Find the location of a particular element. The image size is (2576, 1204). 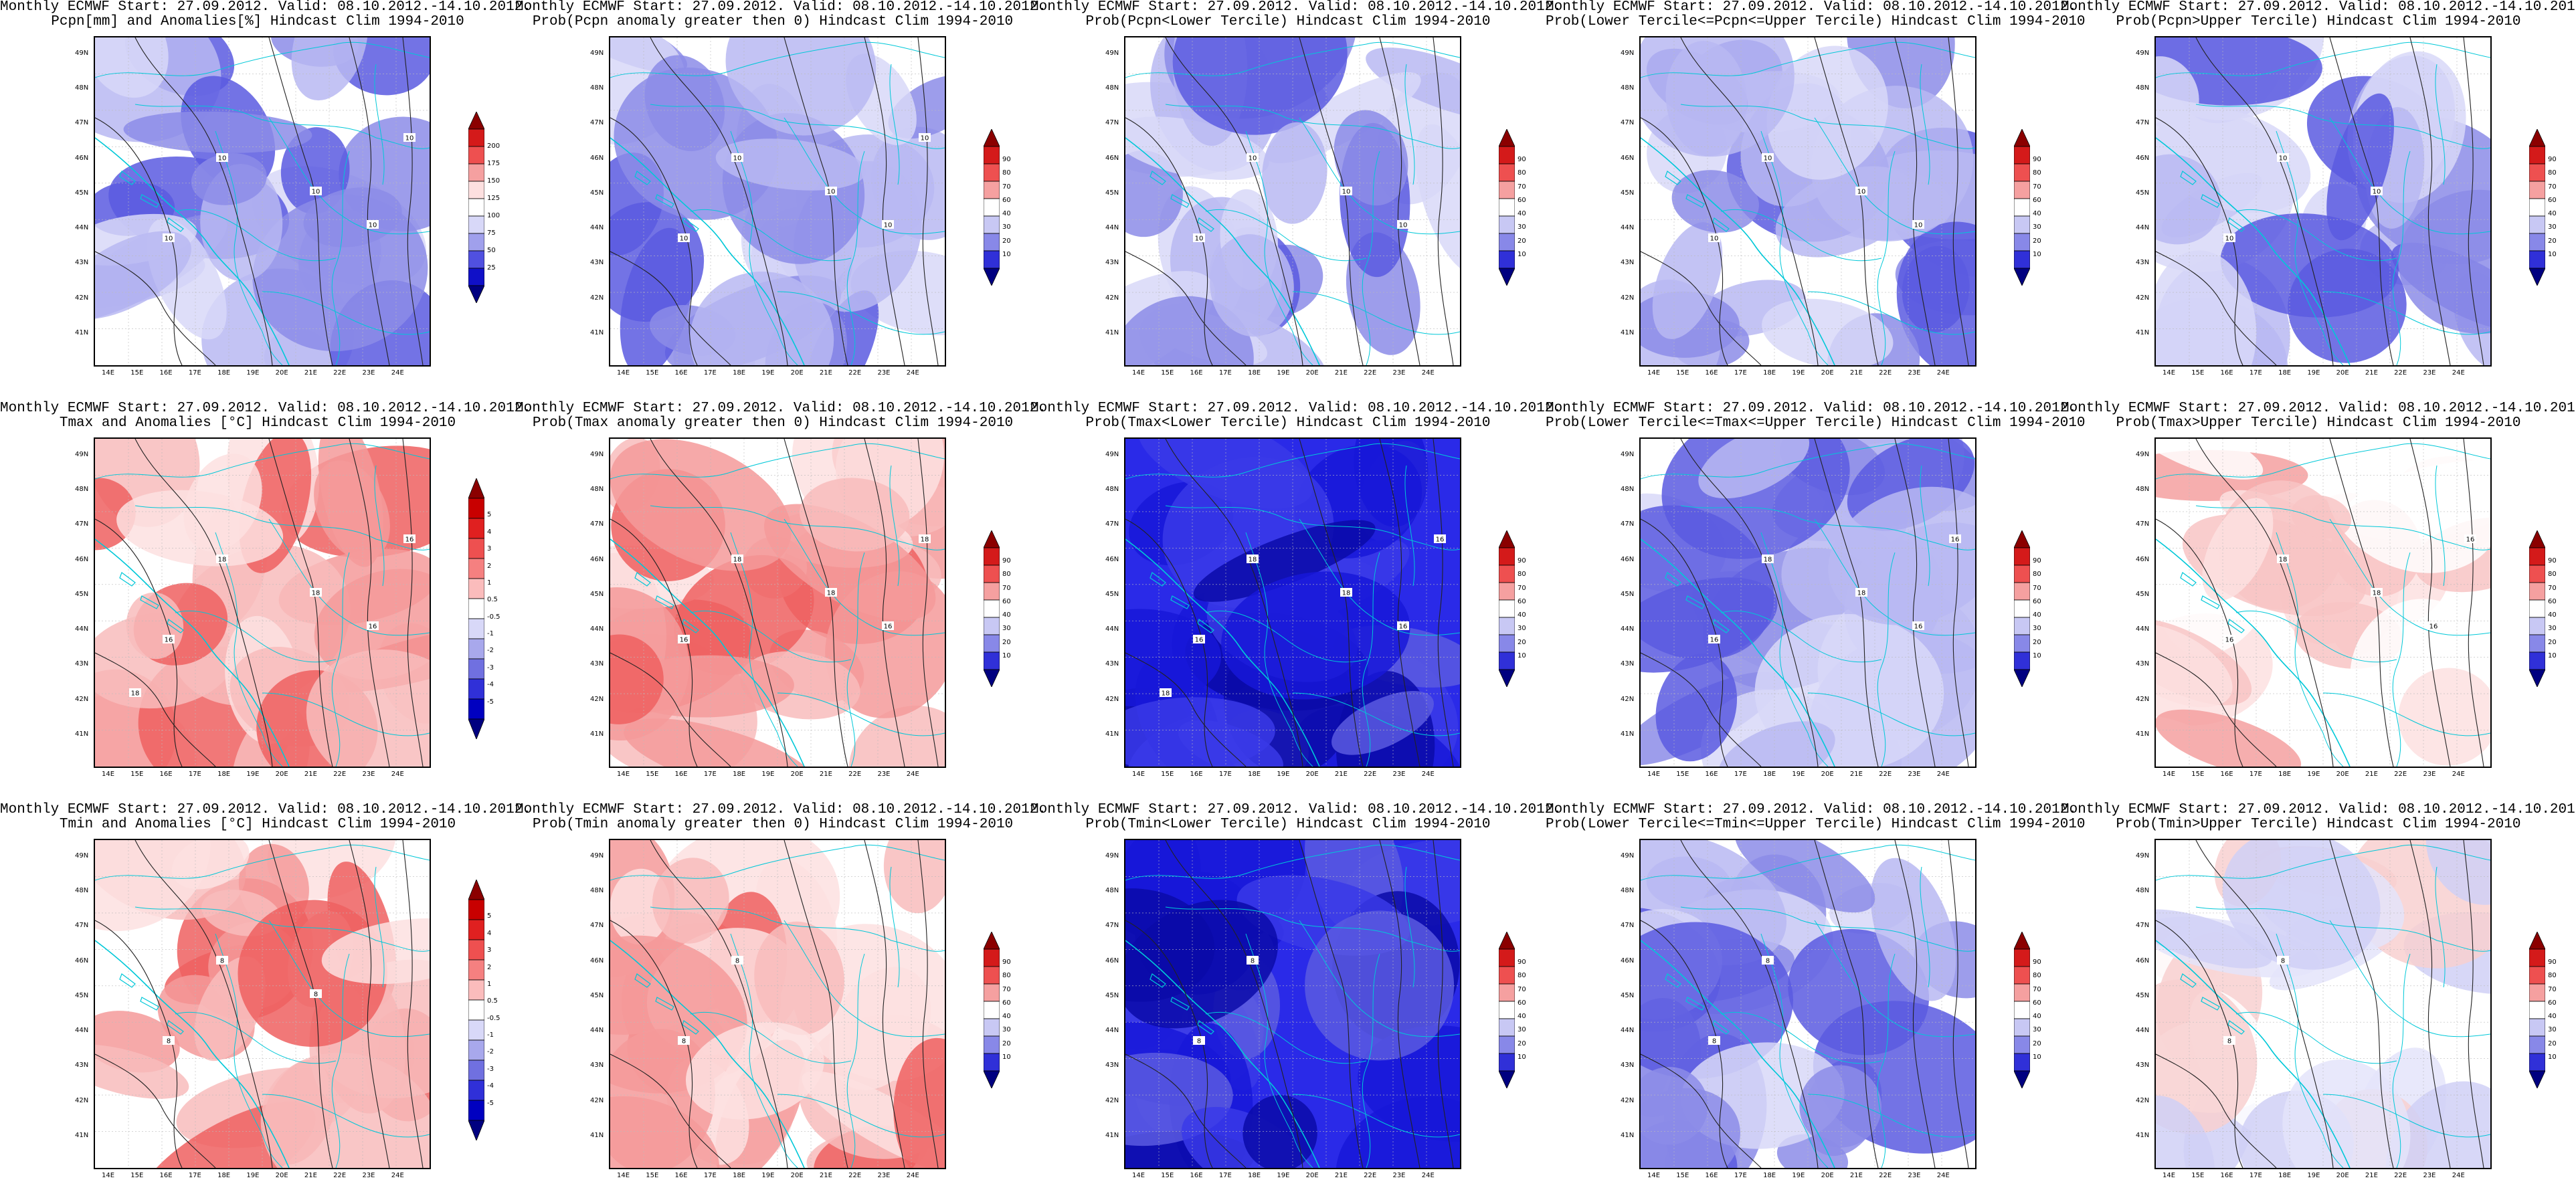

latitude-label: 47N is located at coordinates (597, 926).